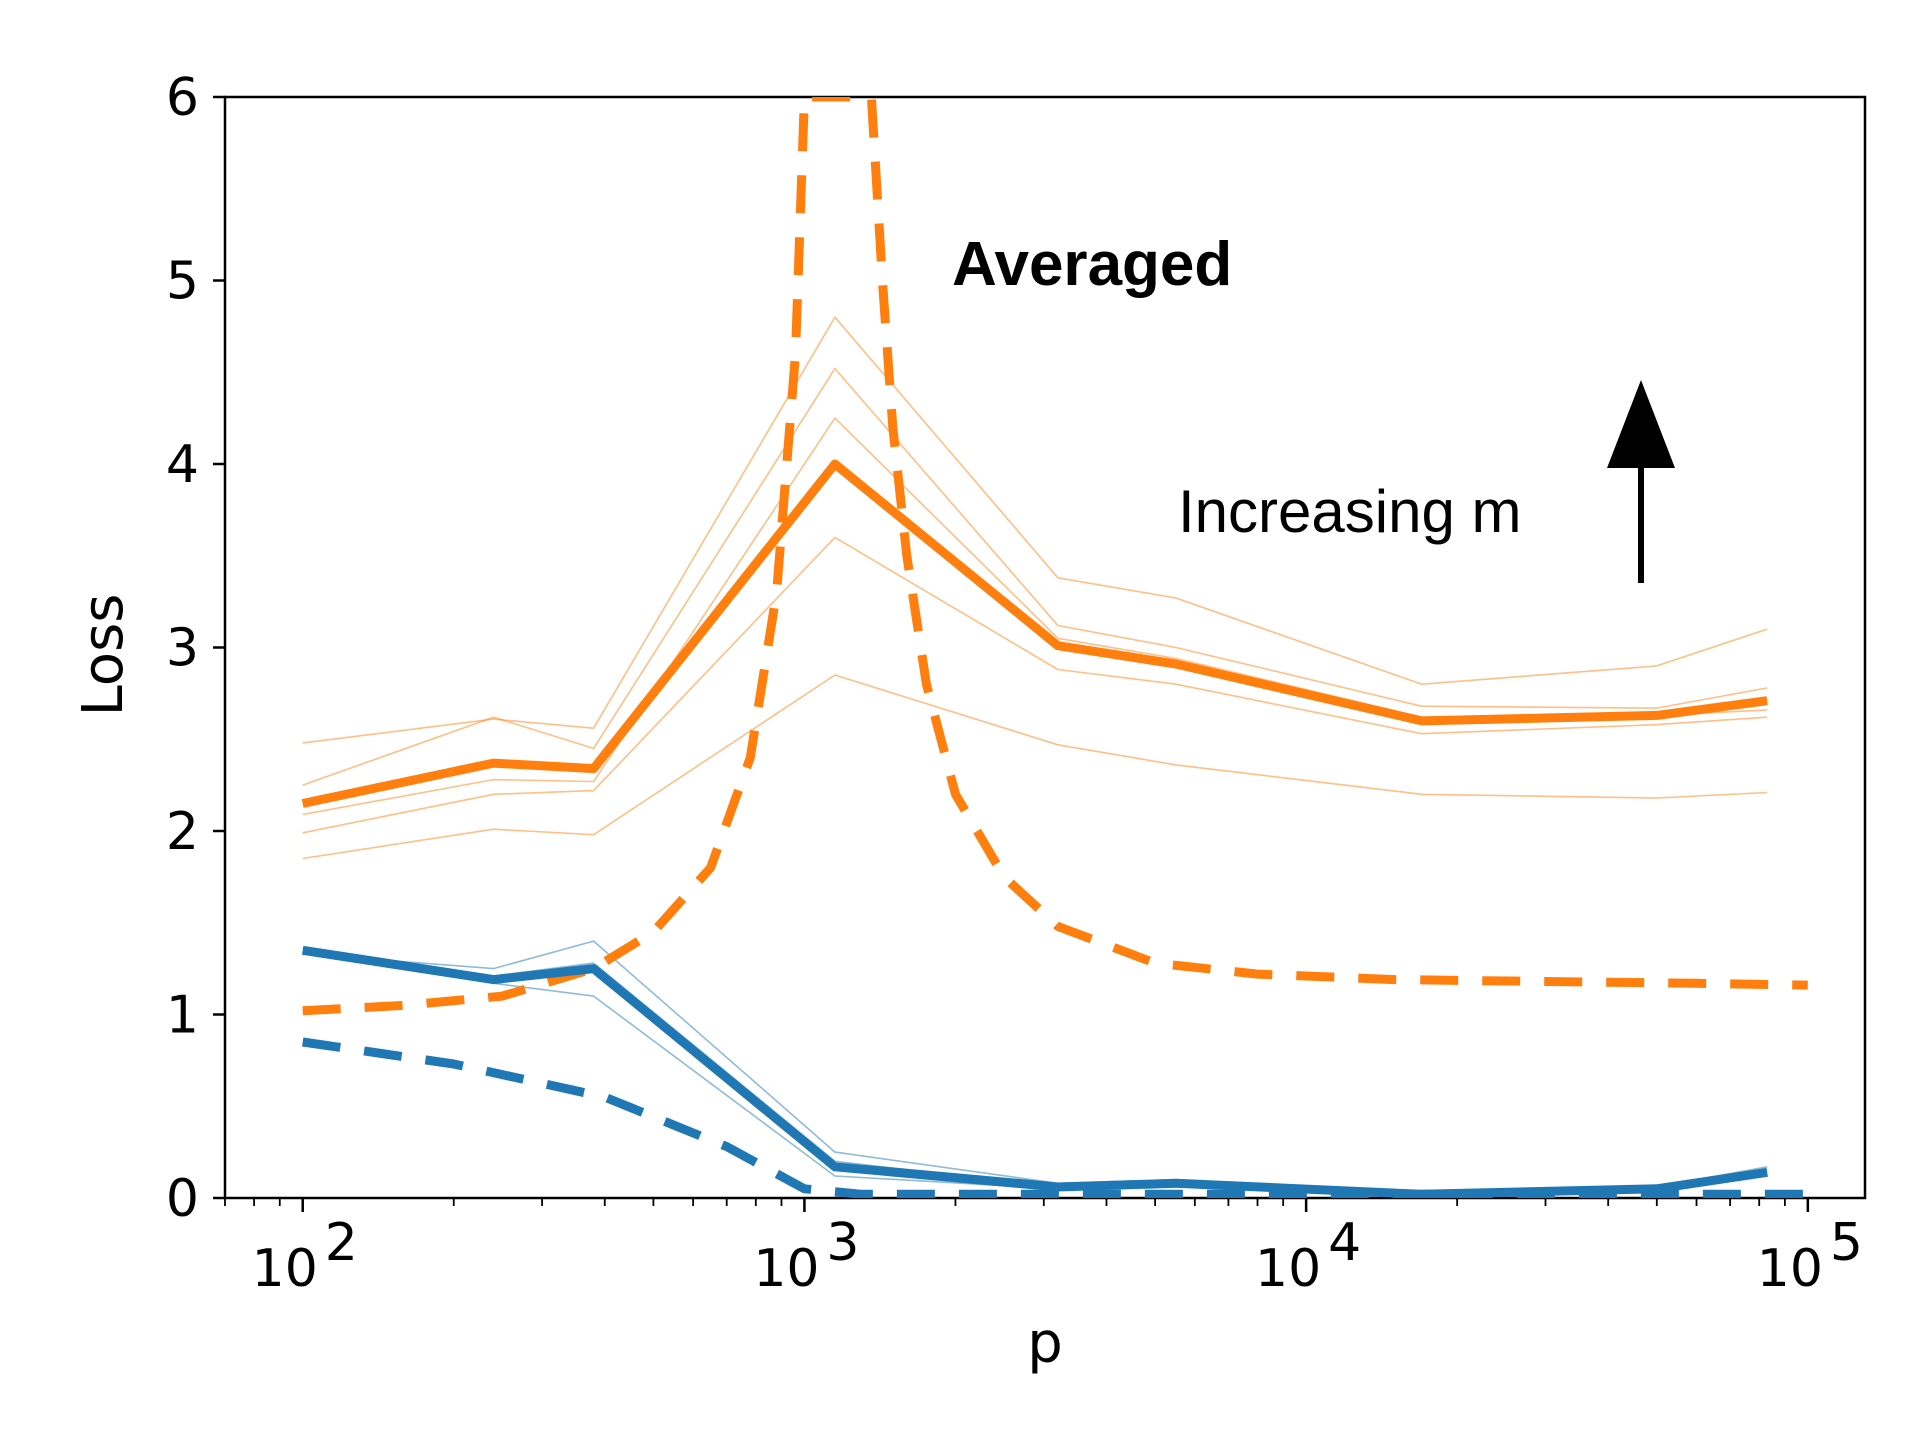 This screenshot has height=1441, width=1921. I want to click on increasing-m-annotation: Increasing m, so click(1426, 481).